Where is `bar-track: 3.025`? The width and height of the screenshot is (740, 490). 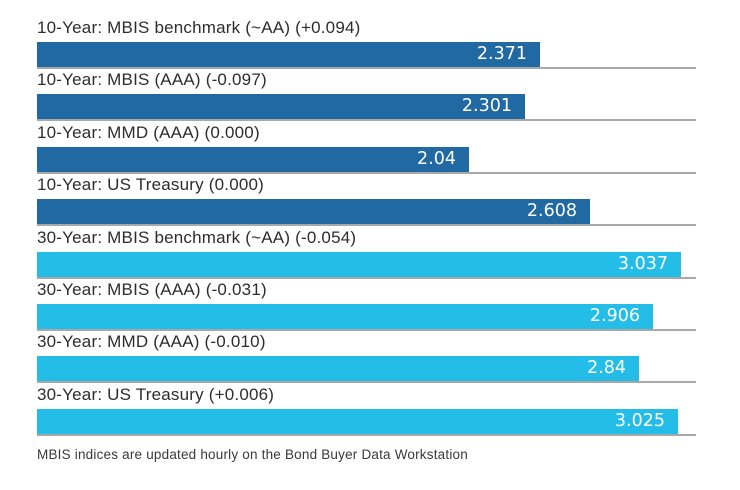 bar-track: 3.025 is located at coordinates (366, 422).